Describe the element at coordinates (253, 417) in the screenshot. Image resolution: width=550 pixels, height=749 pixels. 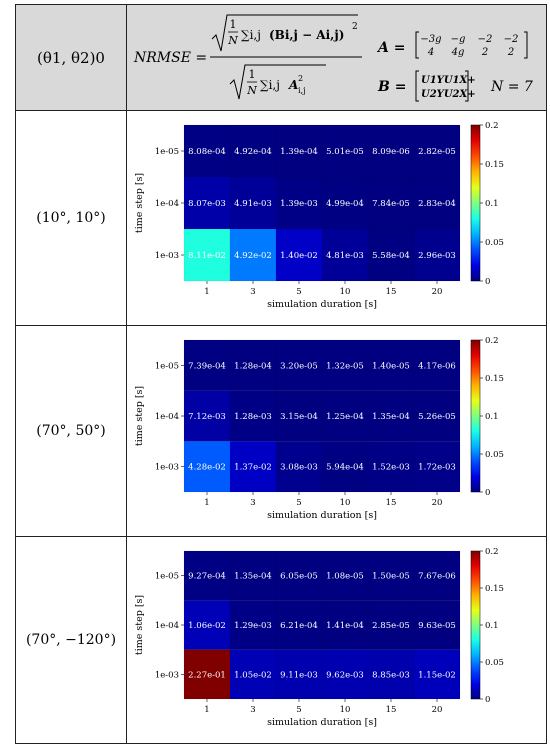
I see `heatmap-value-label: 1.28e-03` at that location.